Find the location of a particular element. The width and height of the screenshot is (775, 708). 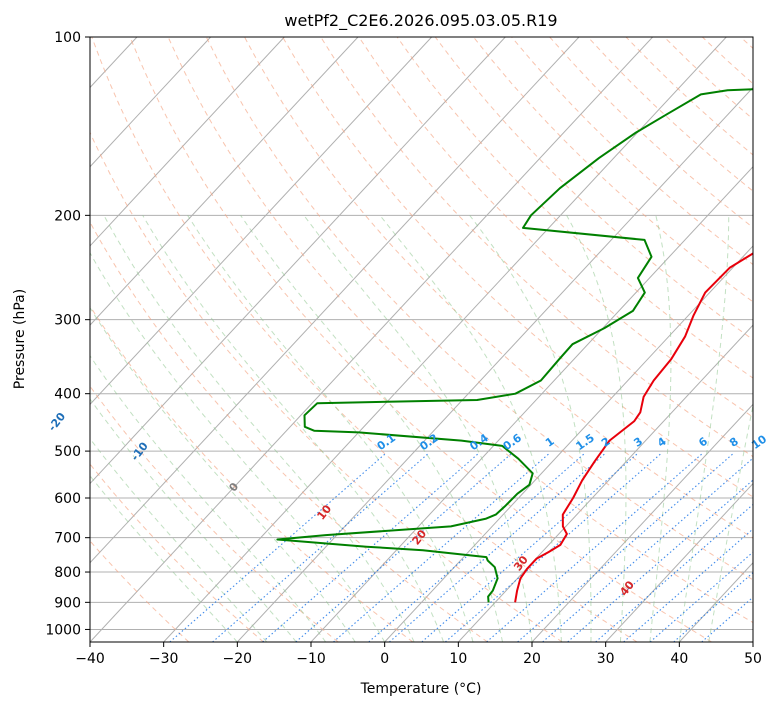

x-tick-label: −40 is located at coordinates (90, 659).